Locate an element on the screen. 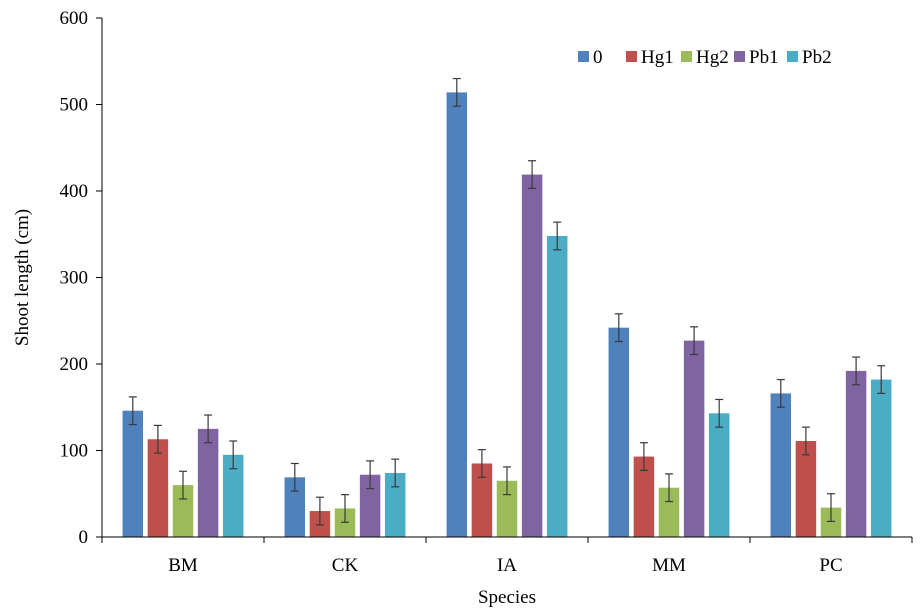 Image resolution: width=920 pixels, height=611 pixels. legend-label: Pb1 is located at coordinates (764, 57).